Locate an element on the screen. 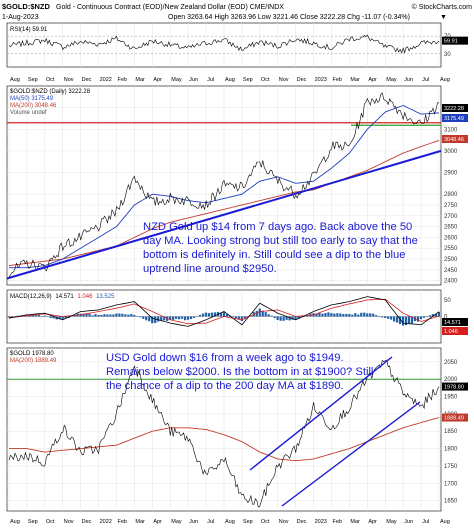 This screenshot has width=474, height=528. macd-y-tick: 50 is located at coordinates (447, 301).